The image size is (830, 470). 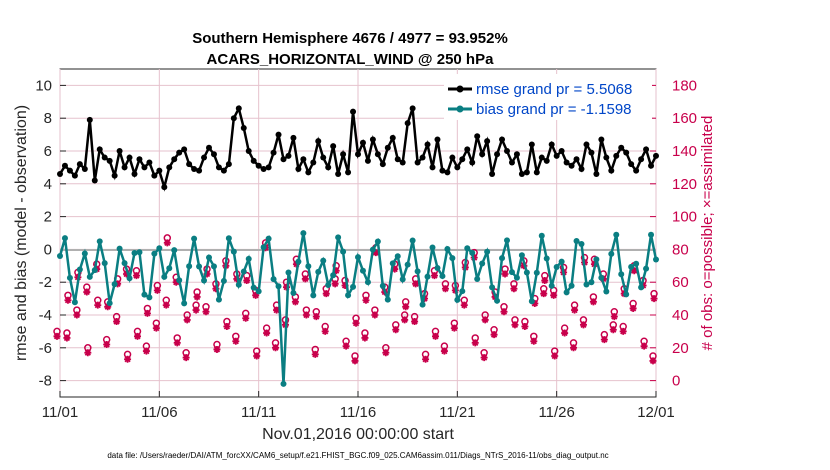 I want to click on y-tick-label: -6, so click(x=45, y=348).